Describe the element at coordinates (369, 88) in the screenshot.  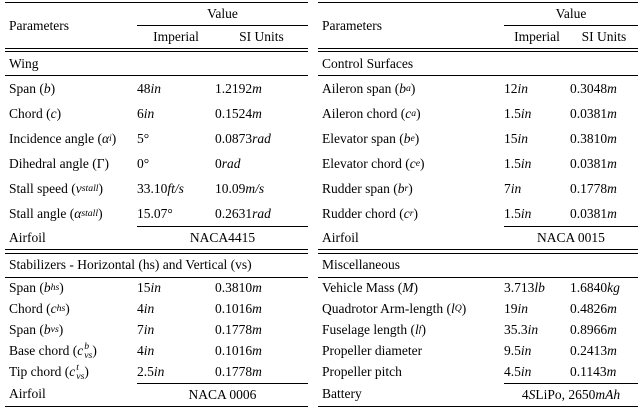
I see `param-label: Aileron span (b a)` at that location.